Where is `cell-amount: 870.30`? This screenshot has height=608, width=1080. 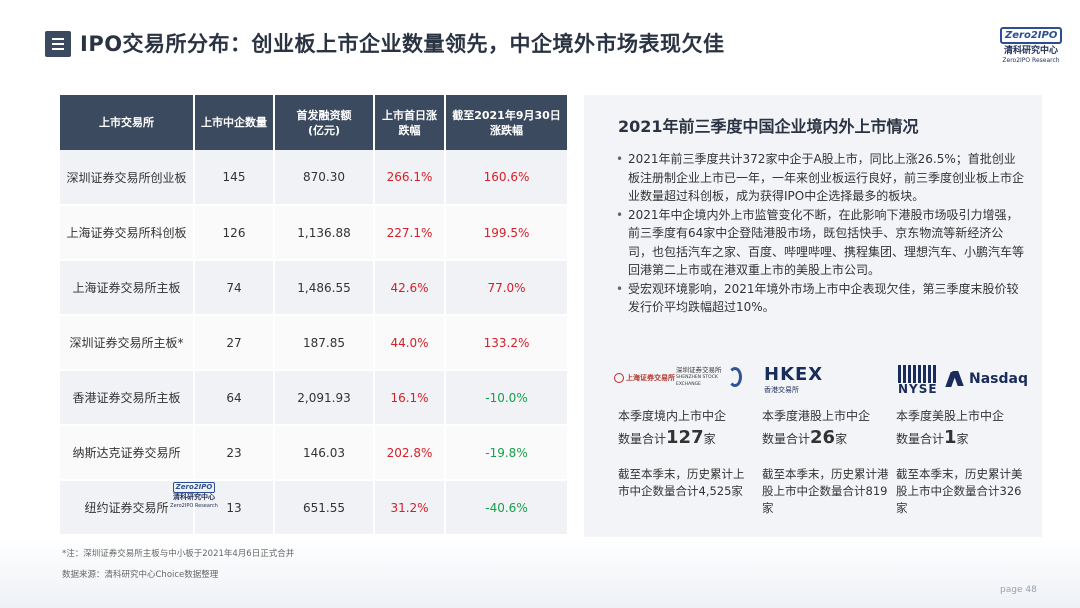 cell-amount: 870.30 is located at coordinates (324, 178).